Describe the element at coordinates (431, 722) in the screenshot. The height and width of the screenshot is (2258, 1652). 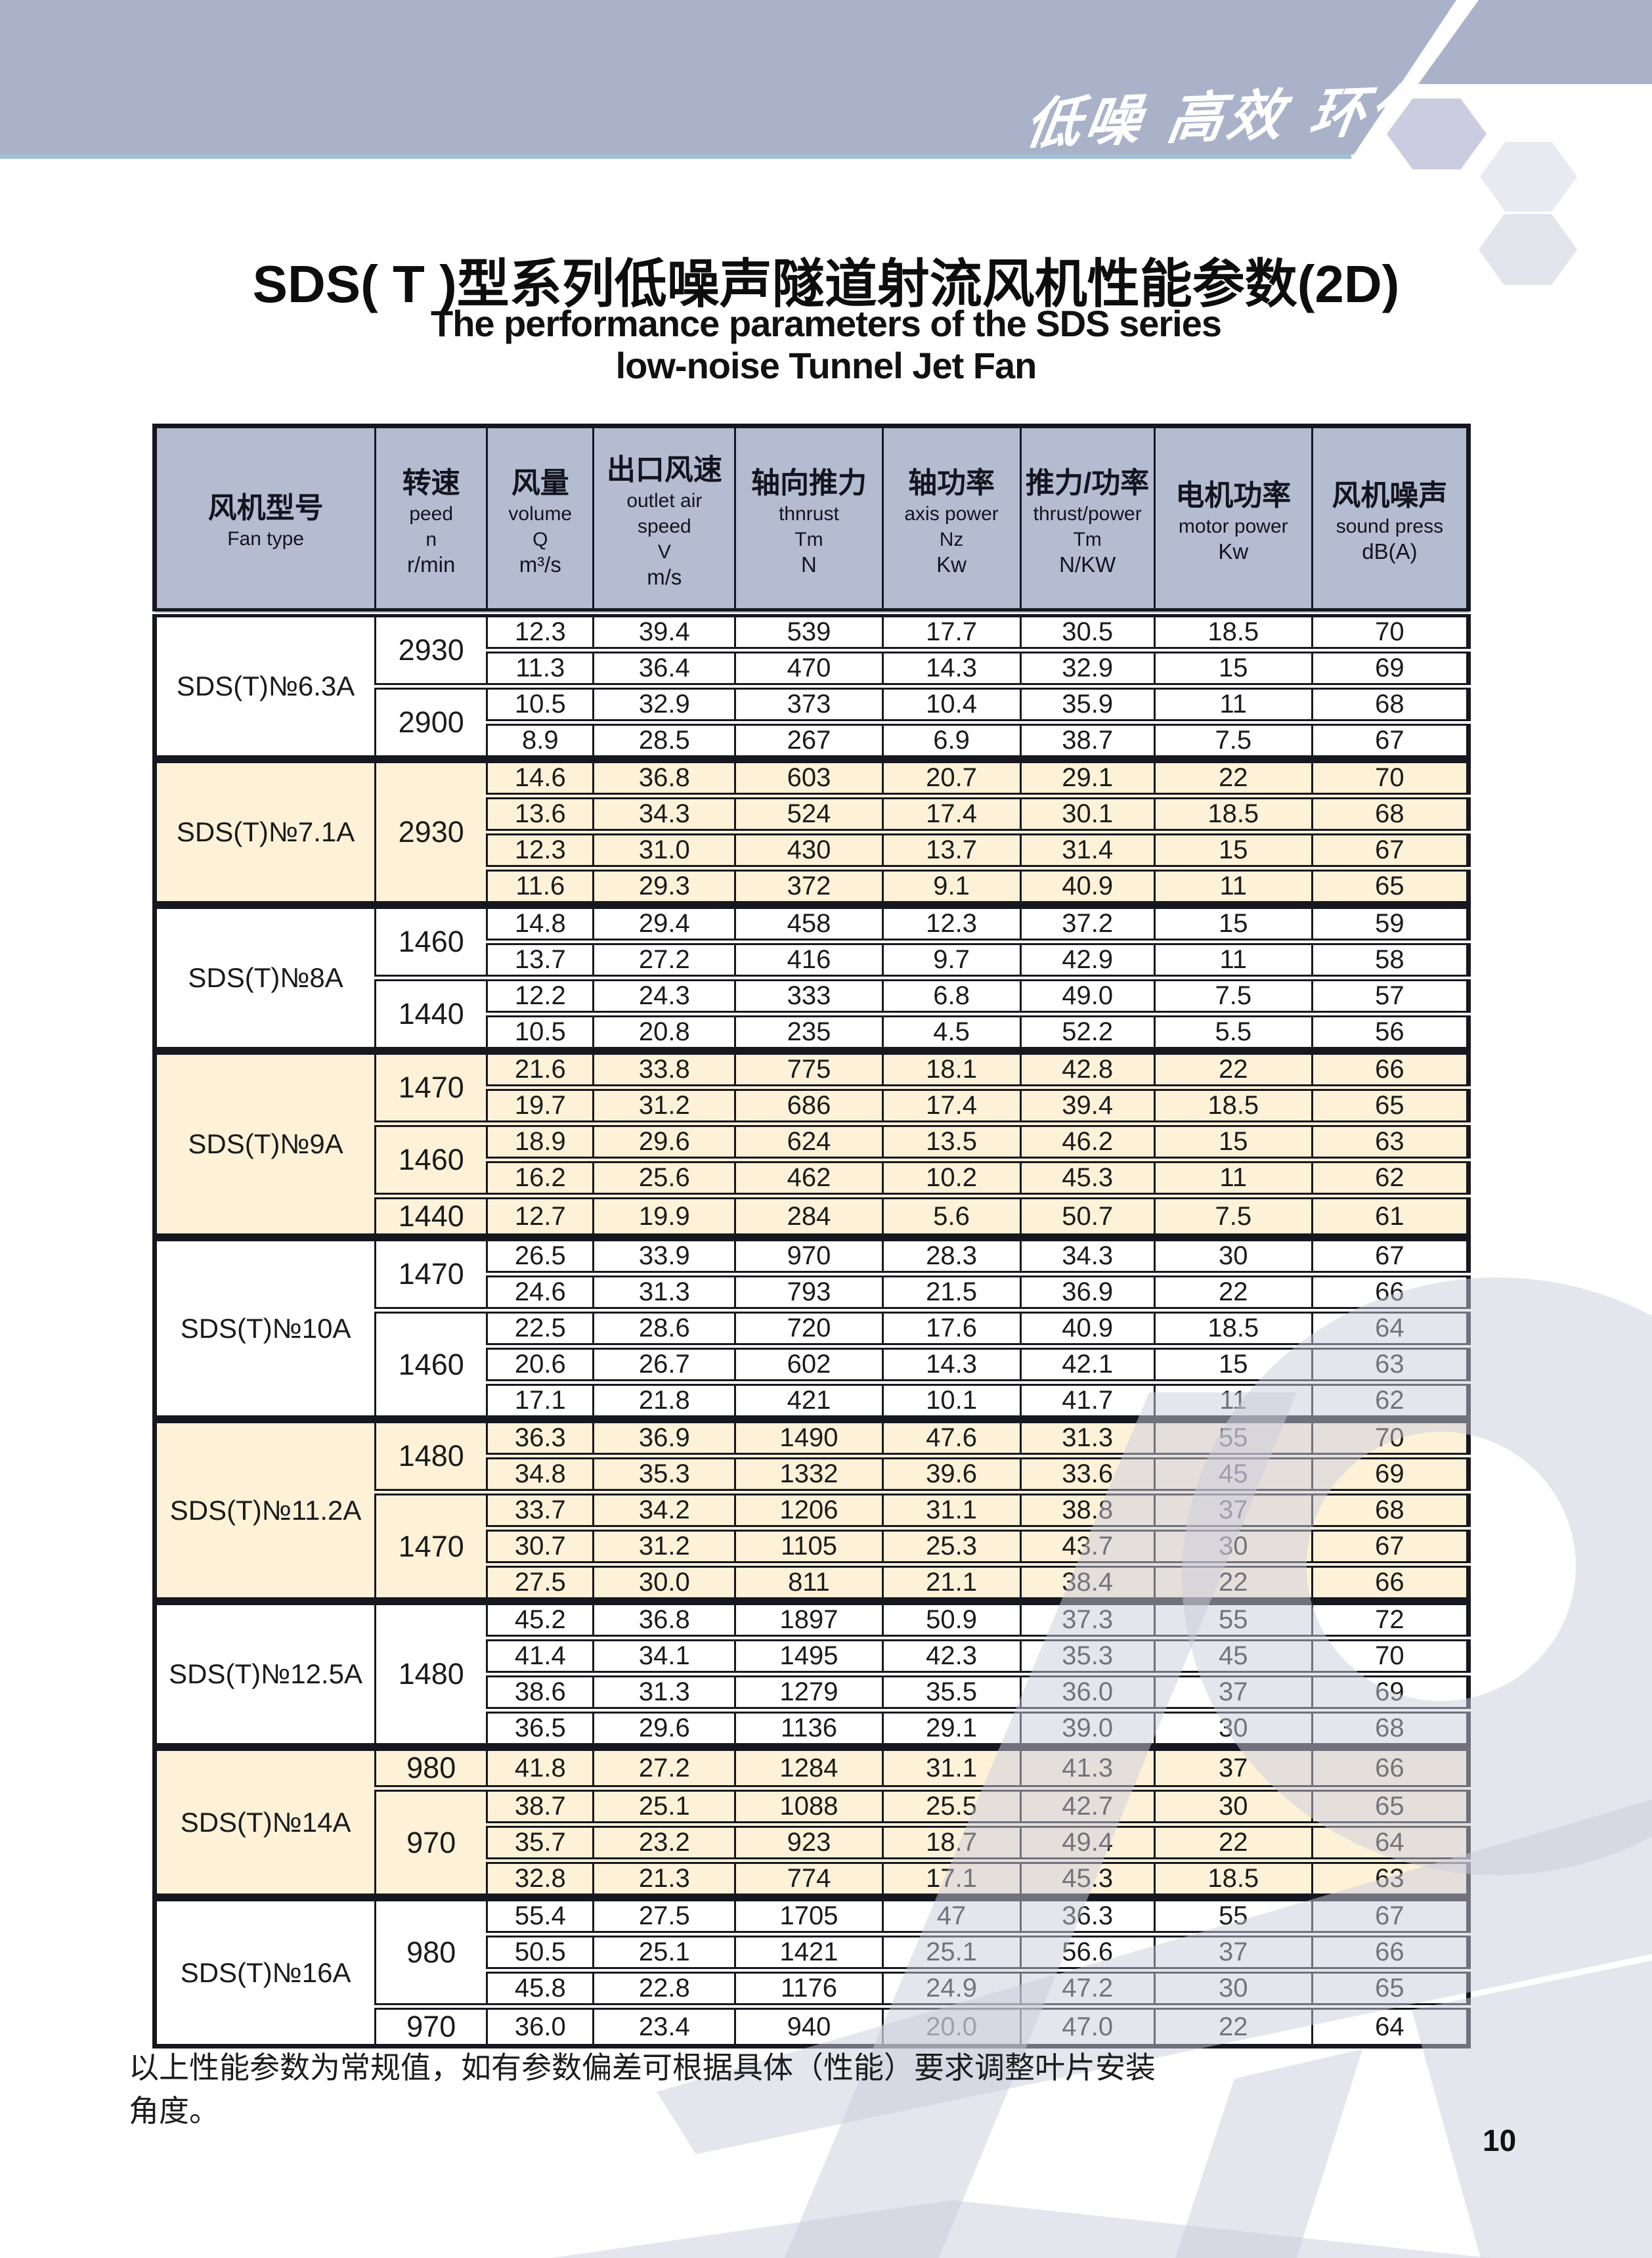
I see `speed-cell: 2900` at that location.